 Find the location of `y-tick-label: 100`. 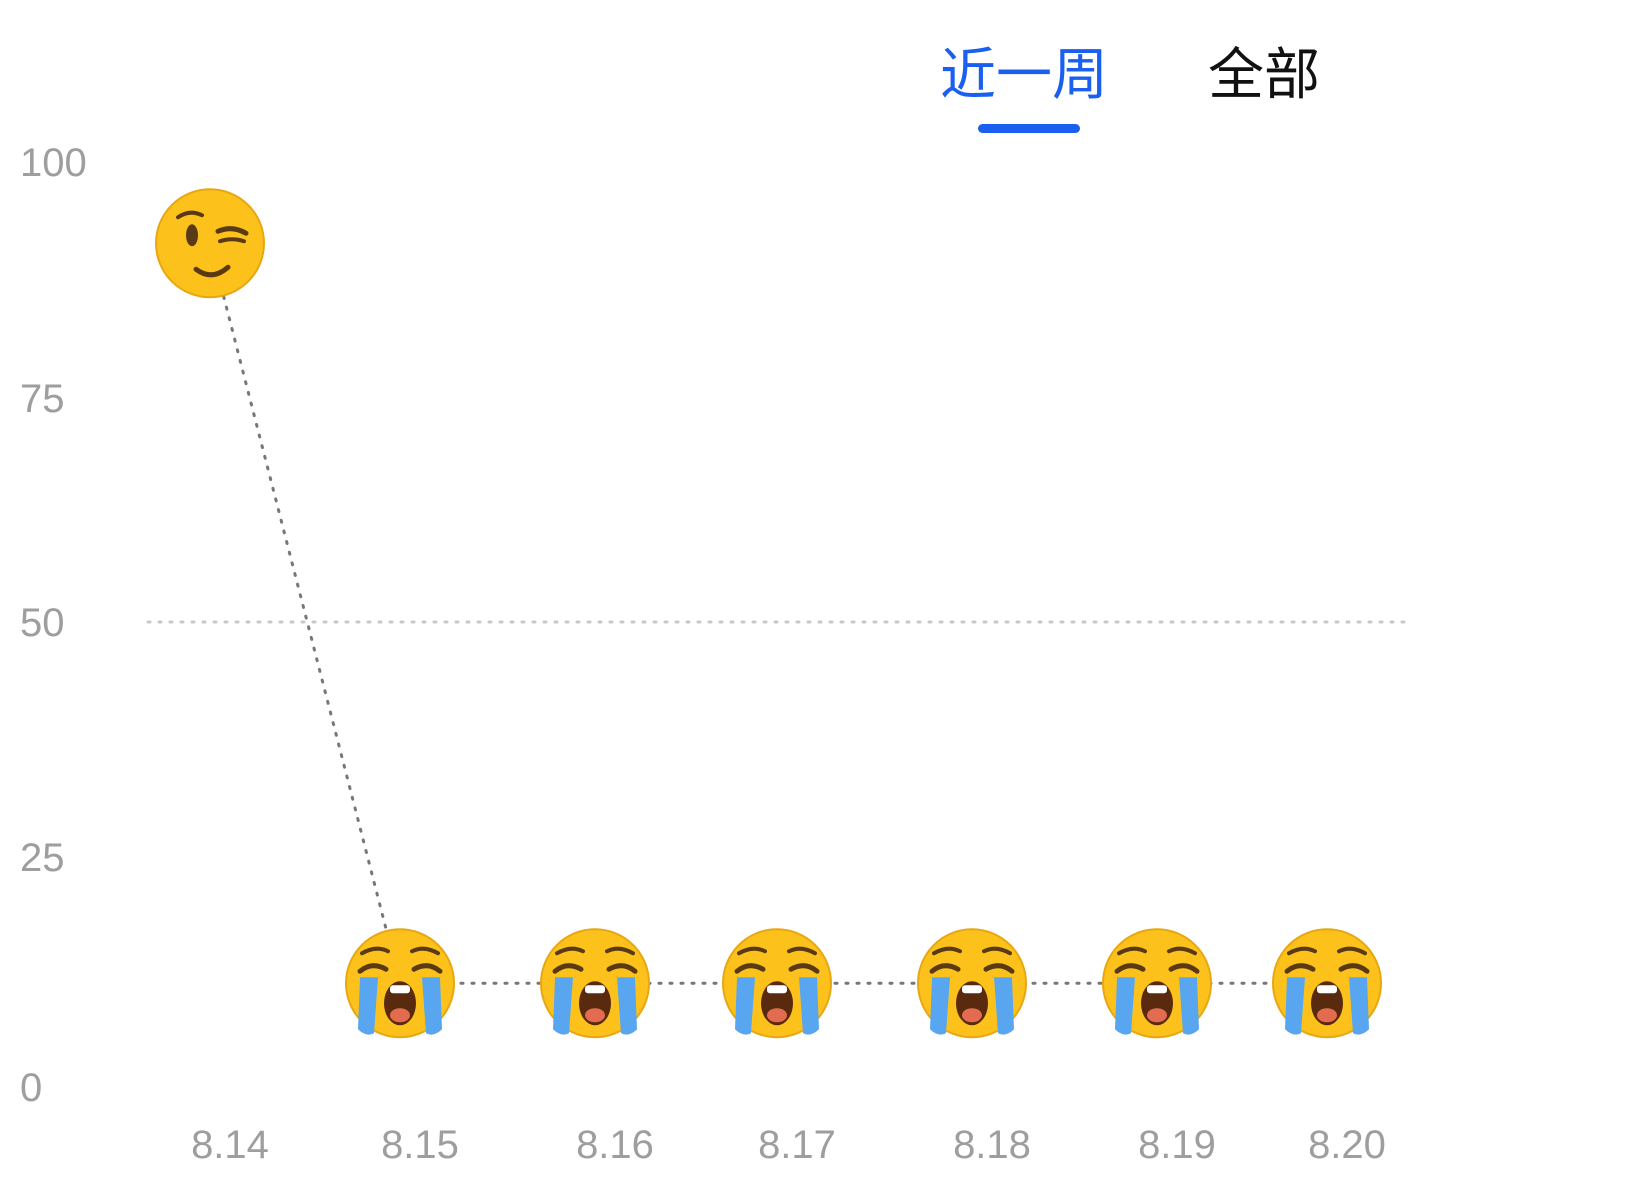

y-tick-label: 100 is located at coordinates (53, 163).